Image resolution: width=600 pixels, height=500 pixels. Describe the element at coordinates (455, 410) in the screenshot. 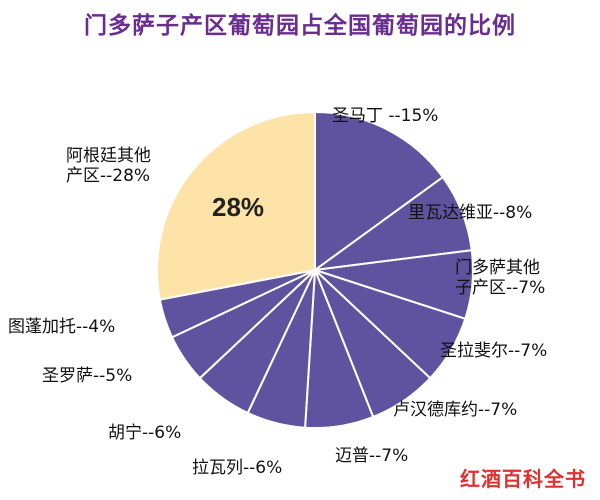

I see `slice-label-lujan-de-cuyo: 卢汉德库约--7%` at that location.